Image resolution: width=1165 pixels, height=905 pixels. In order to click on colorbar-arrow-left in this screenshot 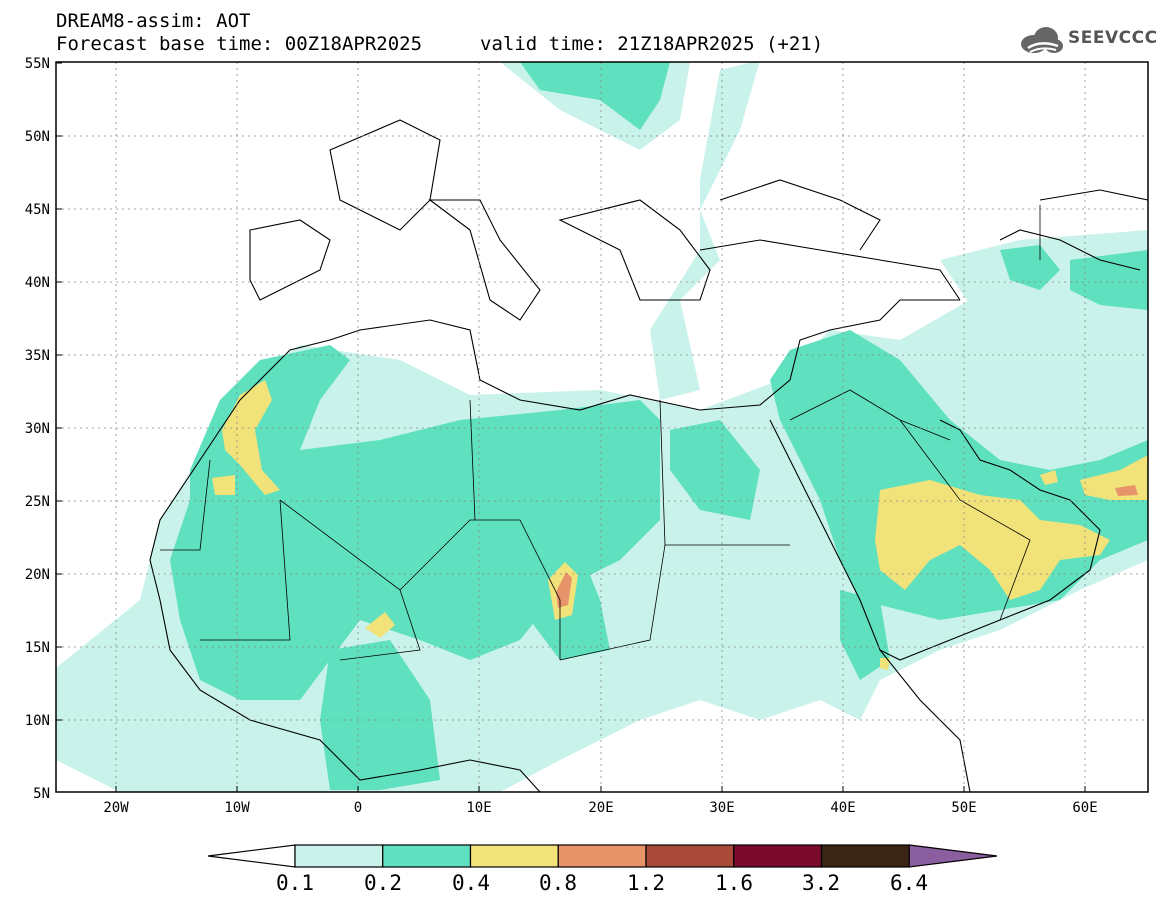, I will do `click(251, 856)`.